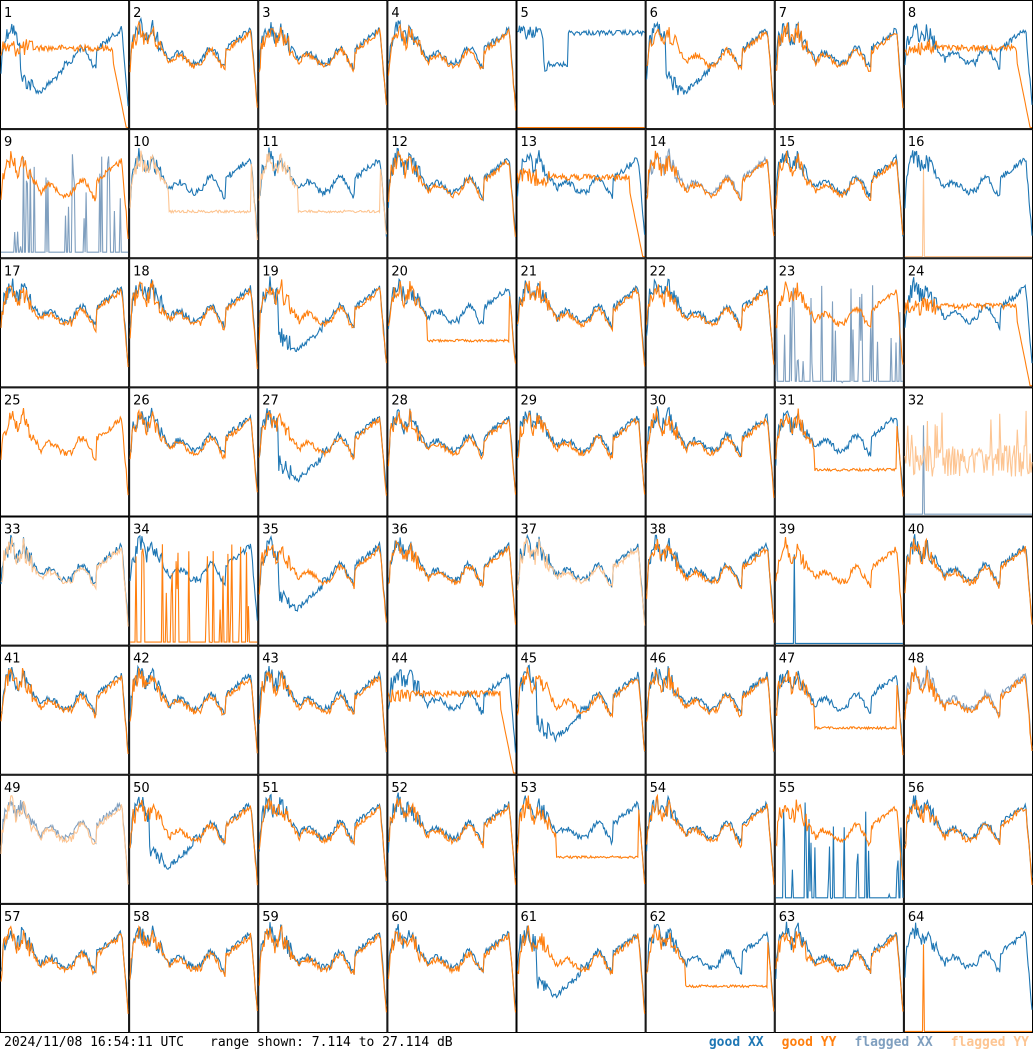 Image resolution: width=1033 pixels, height=1053 pixels. Describe the element at coordinates (270, 271) in the screenshot. I see `panel-label: 19` at that location.